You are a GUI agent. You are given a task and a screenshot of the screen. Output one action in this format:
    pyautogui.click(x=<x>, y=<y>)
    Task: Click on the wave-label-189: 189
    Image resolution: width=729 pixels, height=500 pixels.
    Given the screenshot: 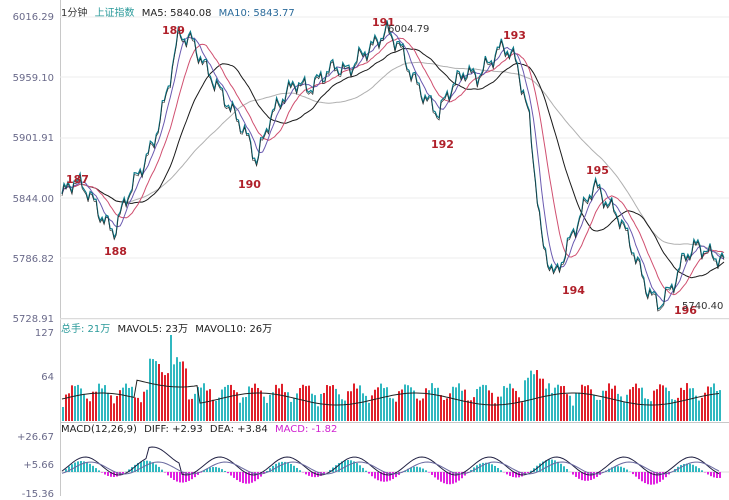 What is the action you would take?
    pyautogui.click(x=173, y=30)
    